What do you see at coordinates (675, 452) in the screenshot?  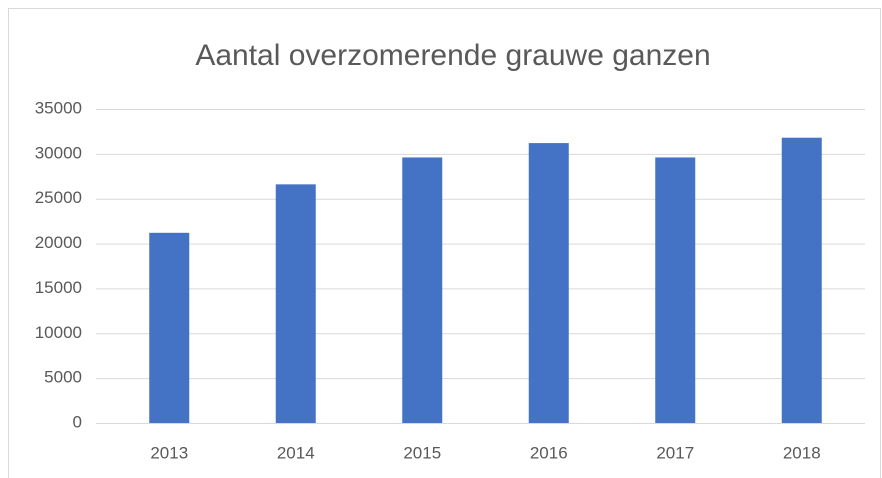 I see `x-tick-label: 2017` at bounding box center [675, 452].